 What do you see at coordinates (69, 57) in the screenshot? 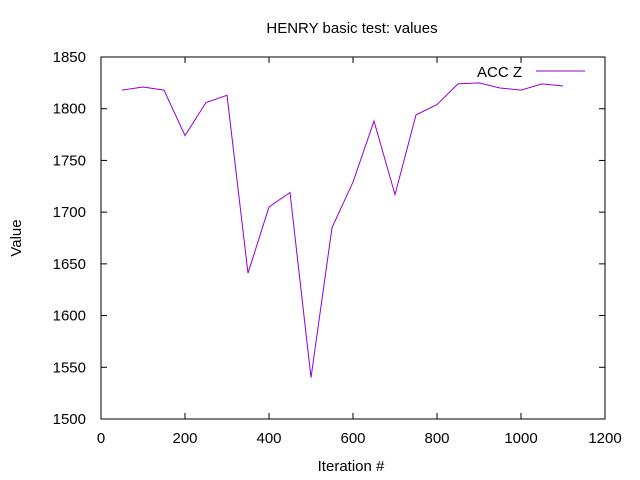
I see `y-tick-label: 1850` at bounding box center [69, 57].